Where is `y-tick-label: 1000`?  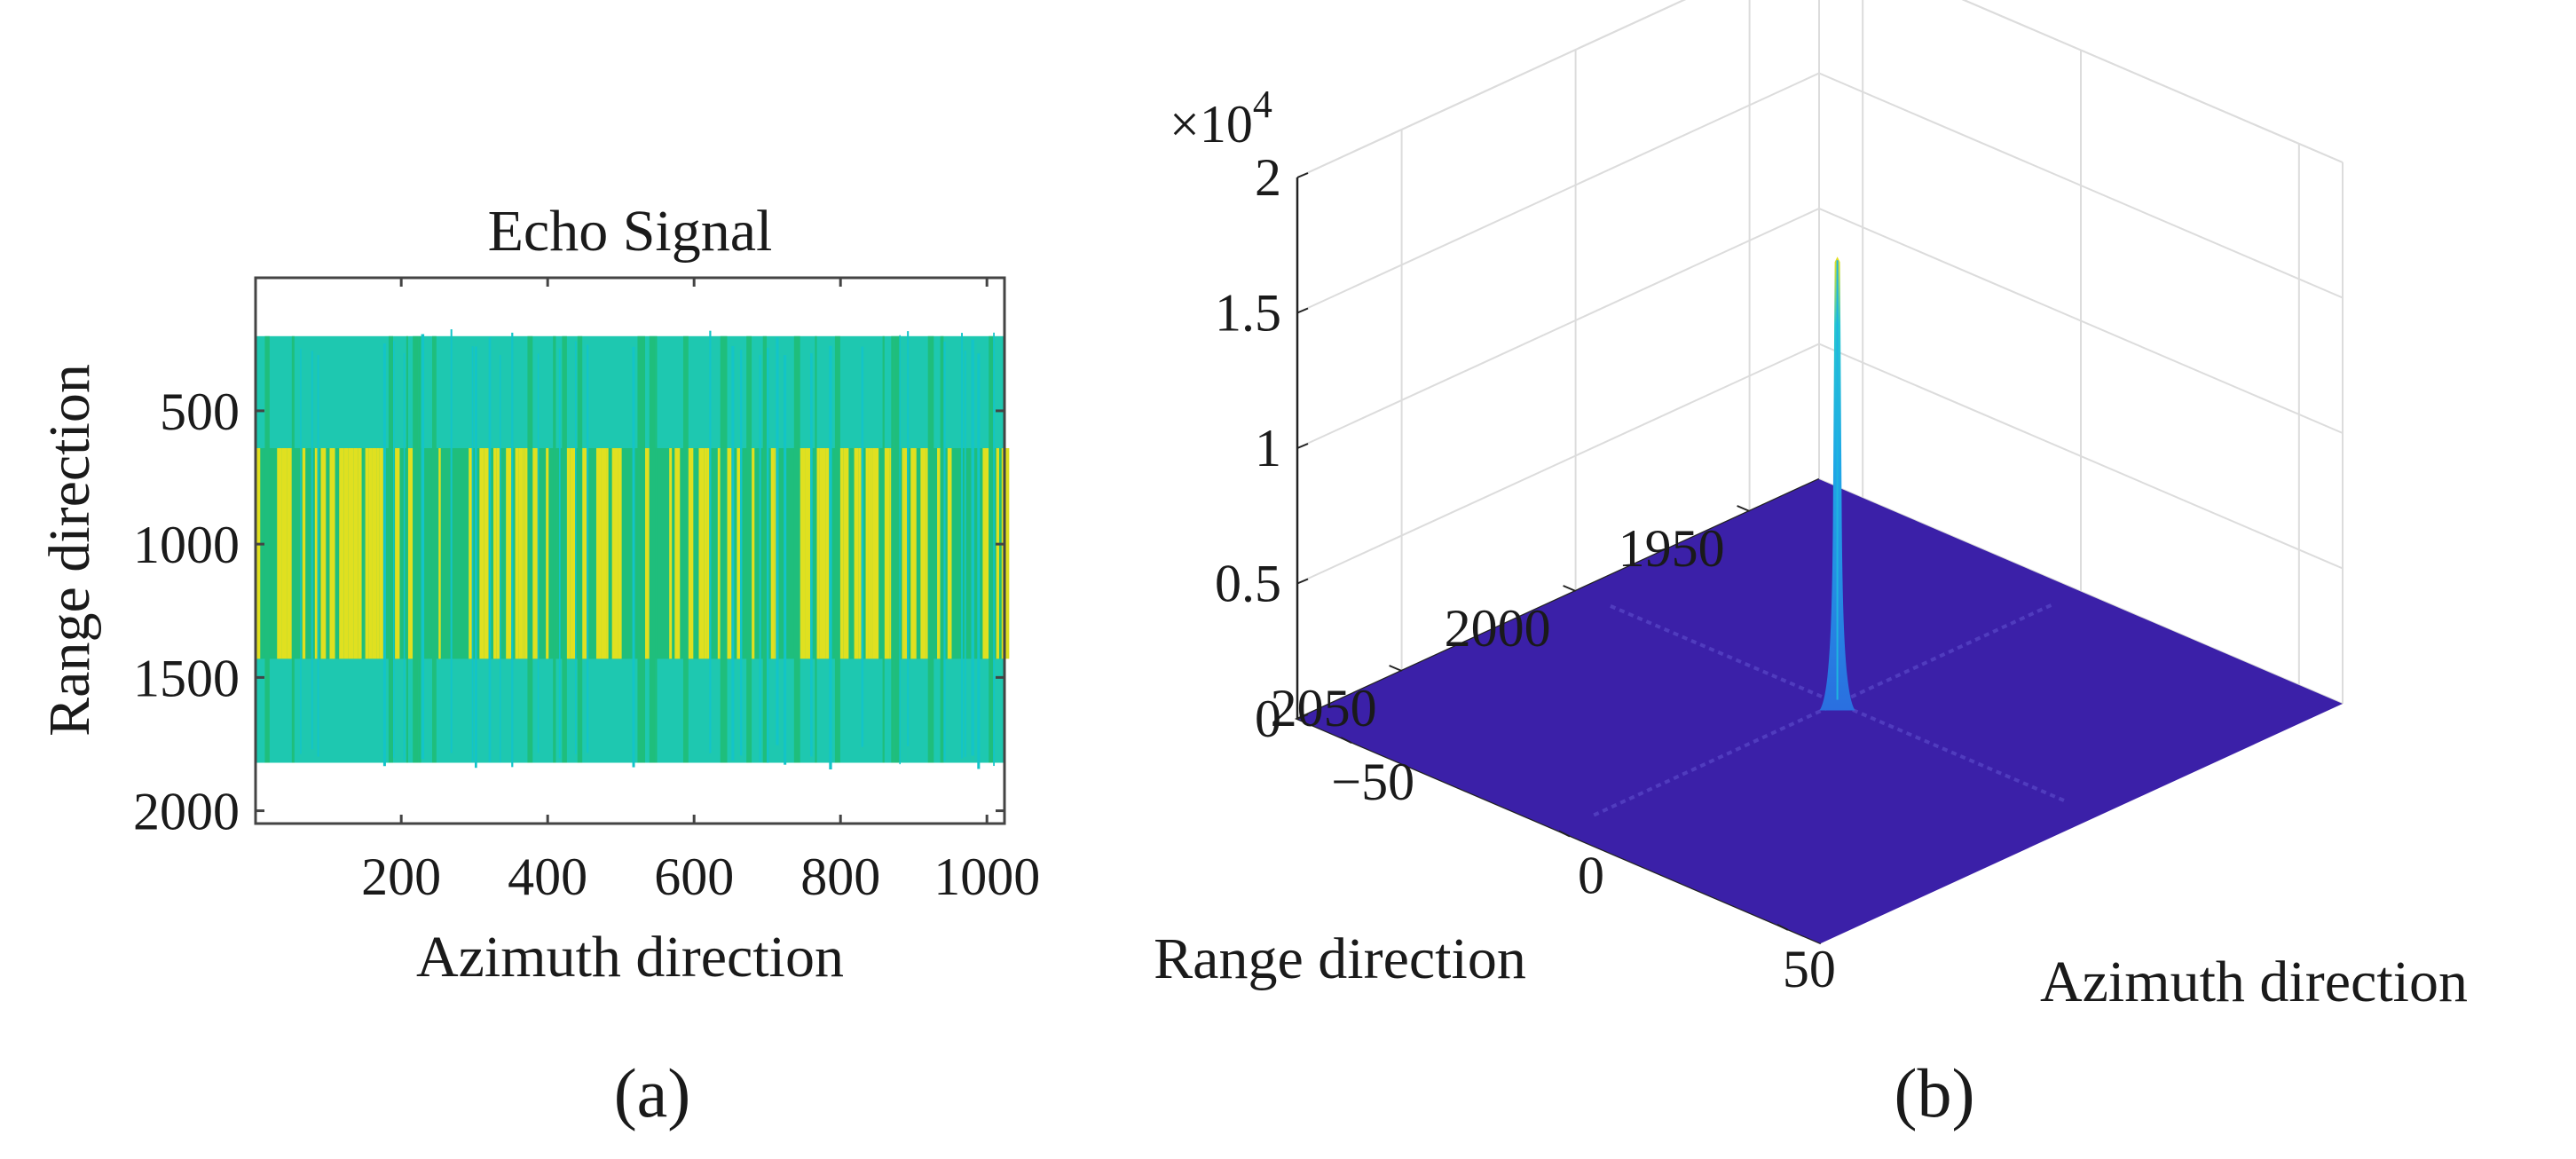
y-tick-label: 1000 is located at coordinates (186, 545).